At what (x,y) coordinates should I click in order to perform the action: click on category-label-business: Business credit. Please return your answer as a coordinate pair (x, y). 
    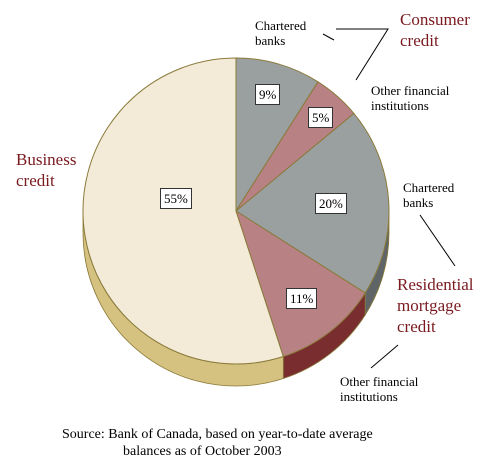
    Looking at the image, I should click on (46, 170).